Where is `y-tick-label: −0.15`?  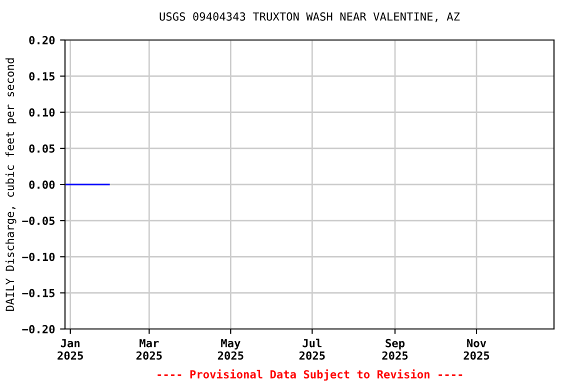
y-tick-label: −0.15 is located at coordinates (38, 293).